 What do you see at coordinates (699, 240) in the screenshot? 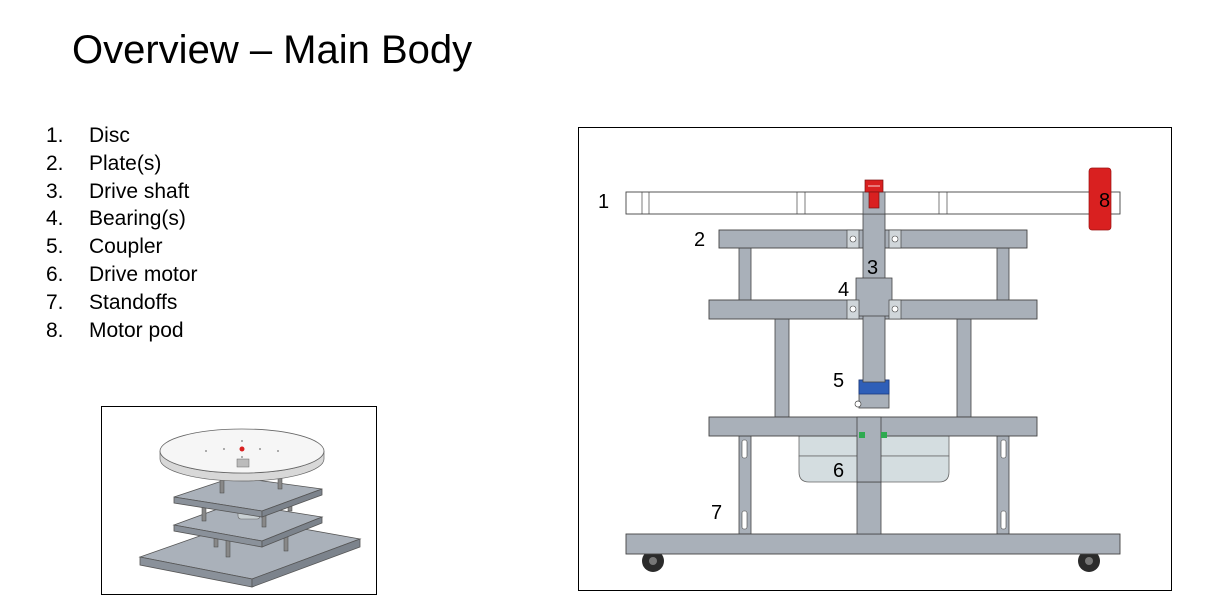
I see `callout-2: 2` at bounding box center [699, 240].